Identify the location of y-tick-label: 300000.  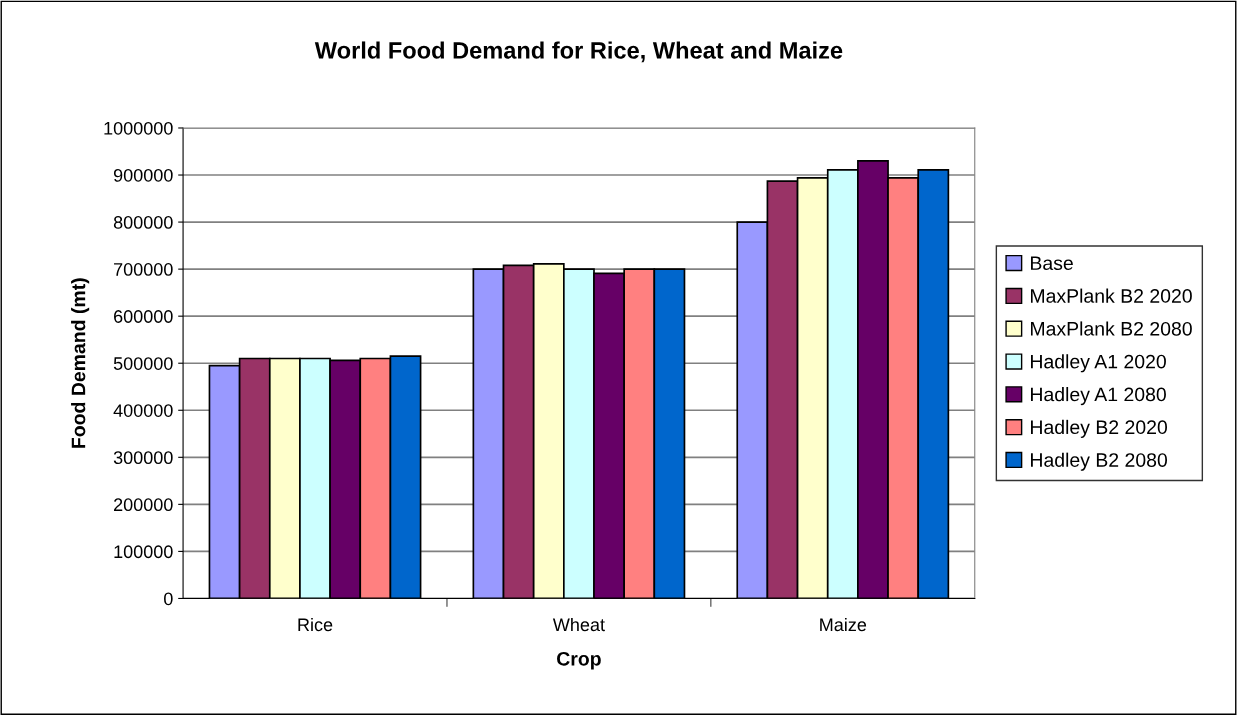
(143, 458).